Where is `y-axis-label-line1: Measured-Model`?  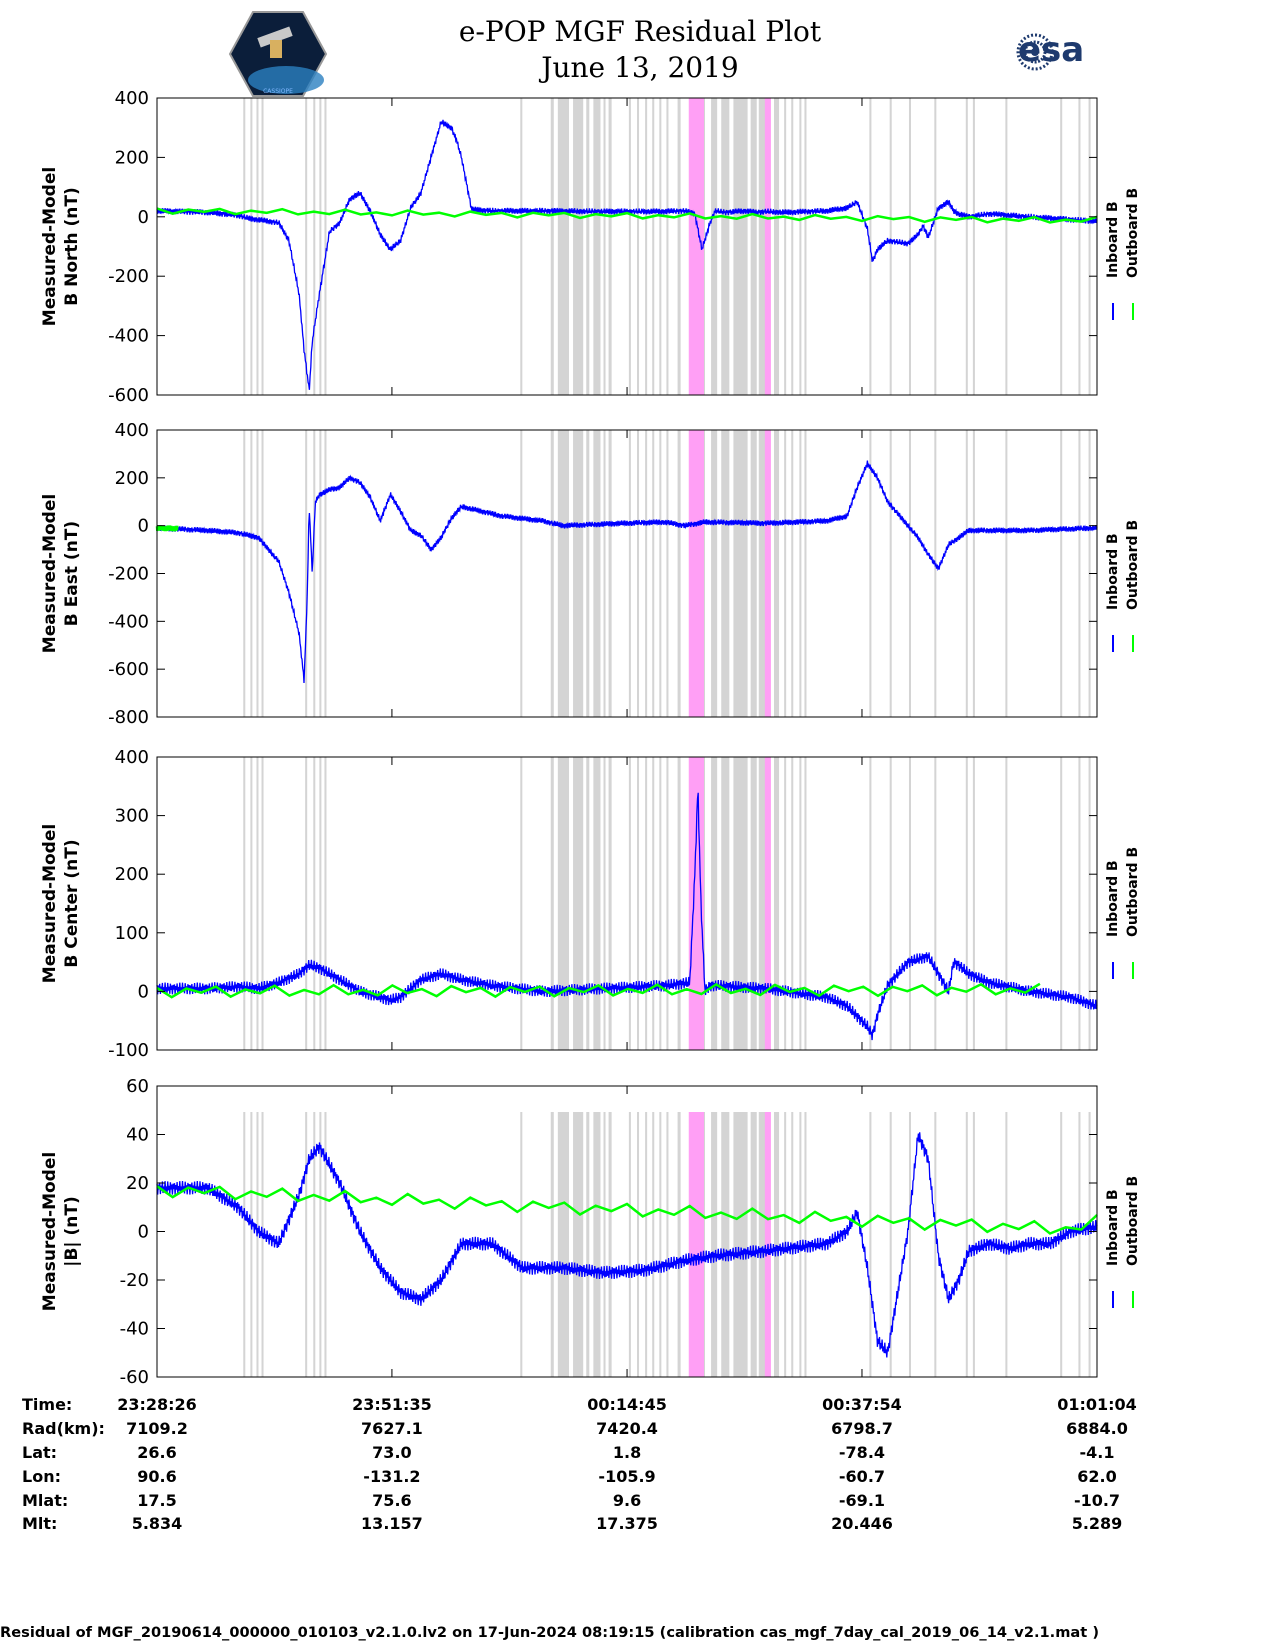 y-axis-label-line1: Measured-Model is located at coordinates (50, 246).